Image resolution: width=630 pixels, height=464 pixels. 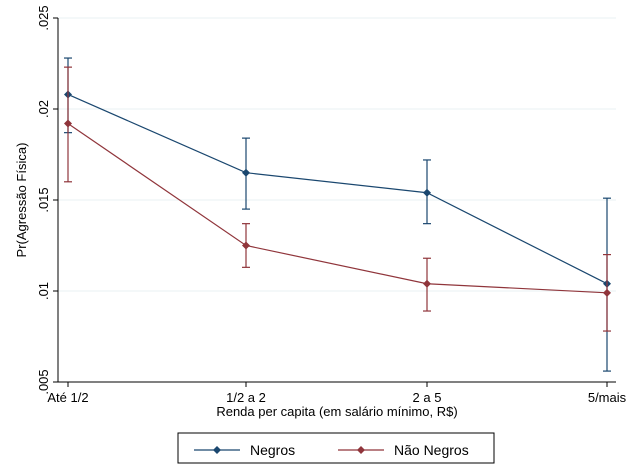 I want to click on x-ticks: Até 1/2 1/2 a 2 2 a 5 5/mais, so click(x=337, y=393).